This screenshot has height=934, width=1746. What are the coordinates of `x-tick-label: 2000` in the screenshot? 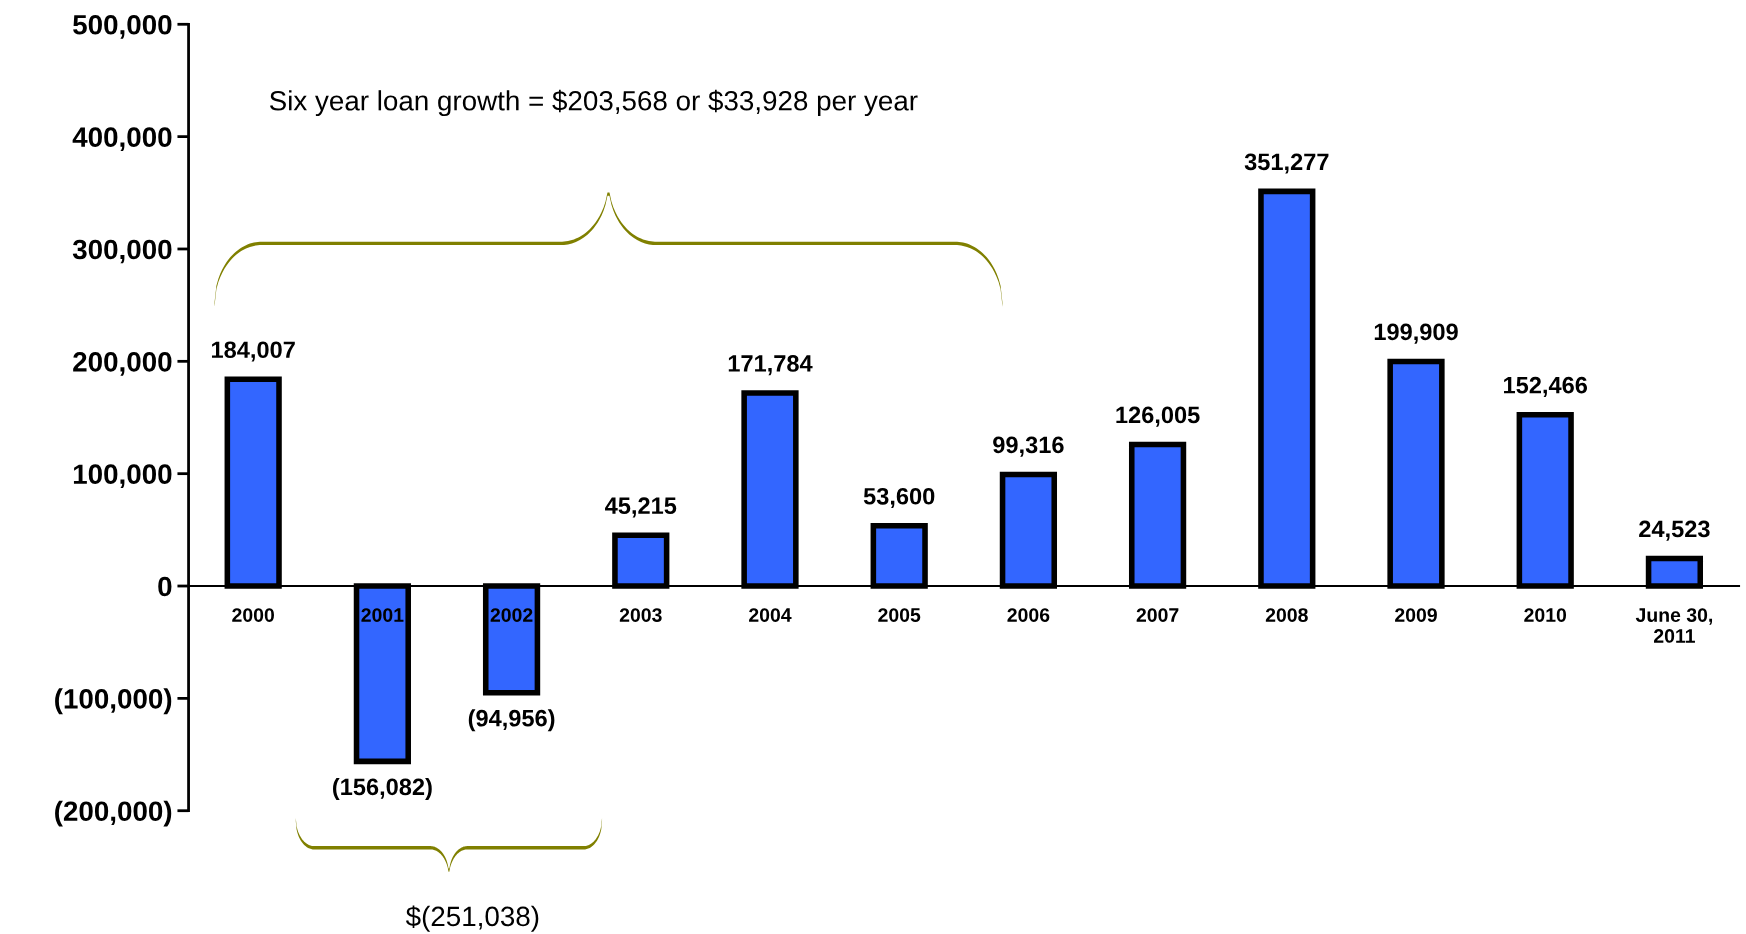 It's located at (253, 615).